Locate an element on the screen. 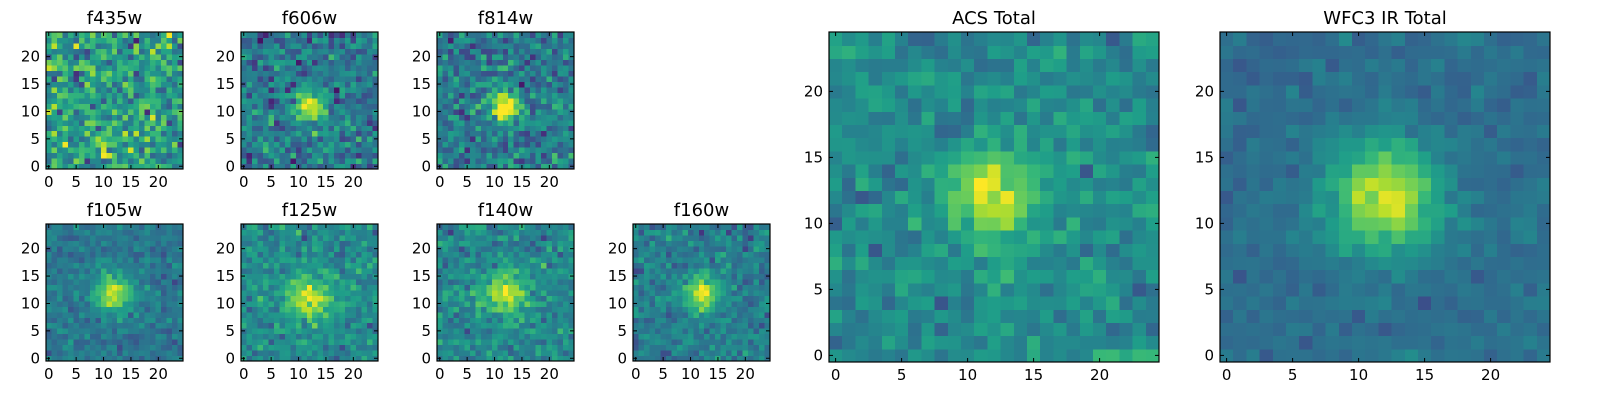 The width and height of the screenshot is (1600, 400). heatmap-f125w is located at coordinates (310, 293).